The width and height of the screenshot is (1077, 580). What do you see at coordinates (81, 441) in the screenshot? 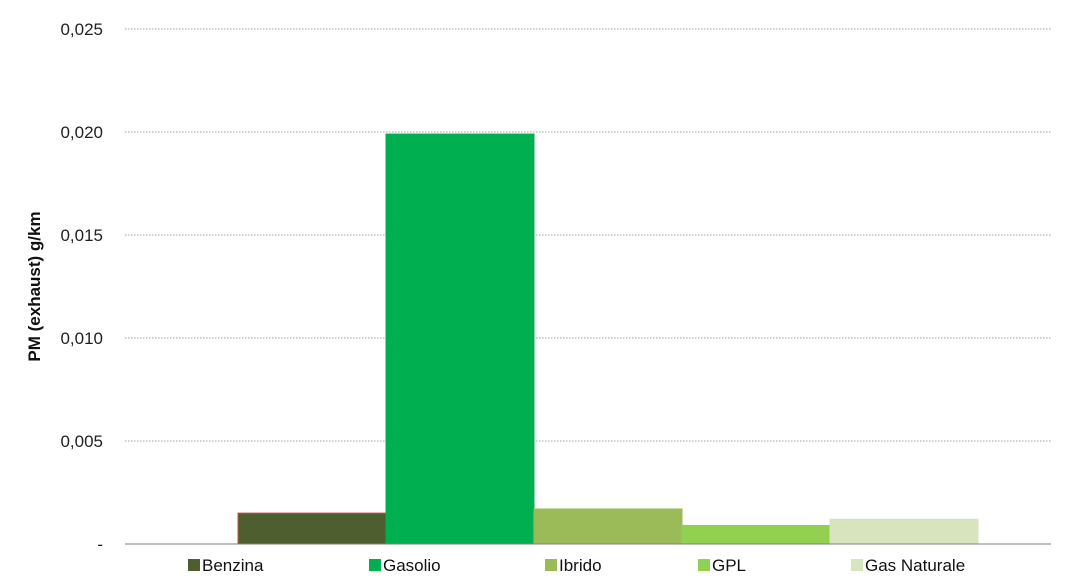
I see `y-tick-label-1: 0,005` at bounding box center [81, 441].